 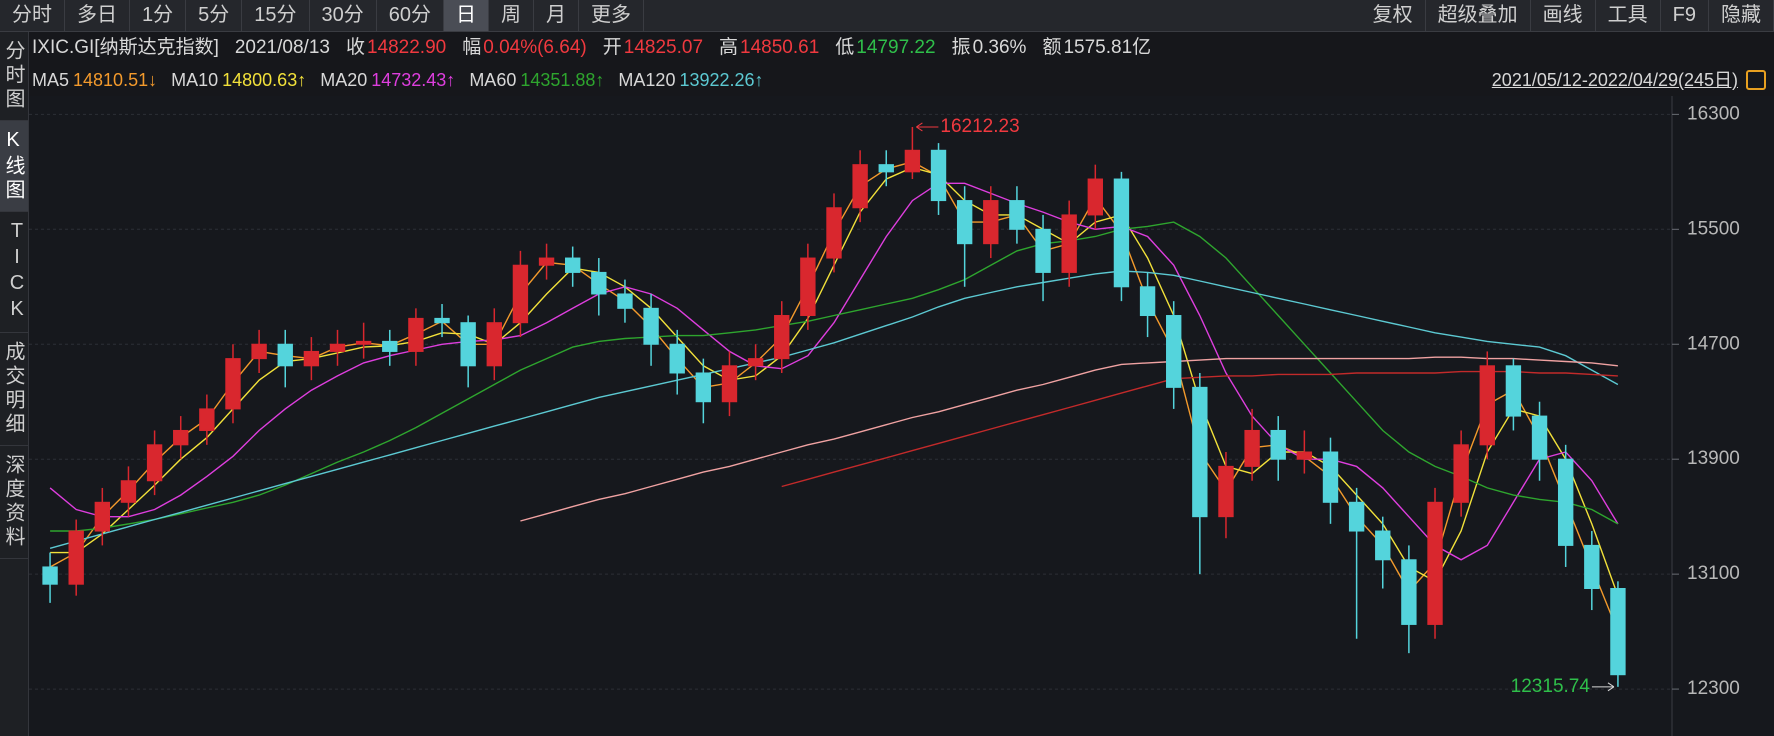 What do you see at coordinates (780, 47) in the screenshot?
I see `info-value: 14850.61` at bounding box center [780, 47].